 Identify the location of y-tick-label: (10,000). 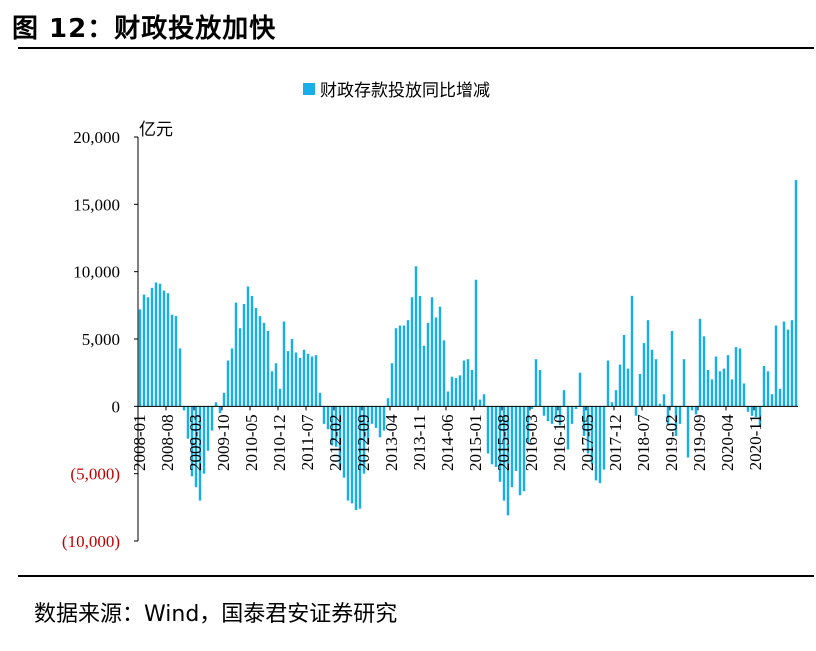
(91, 541).